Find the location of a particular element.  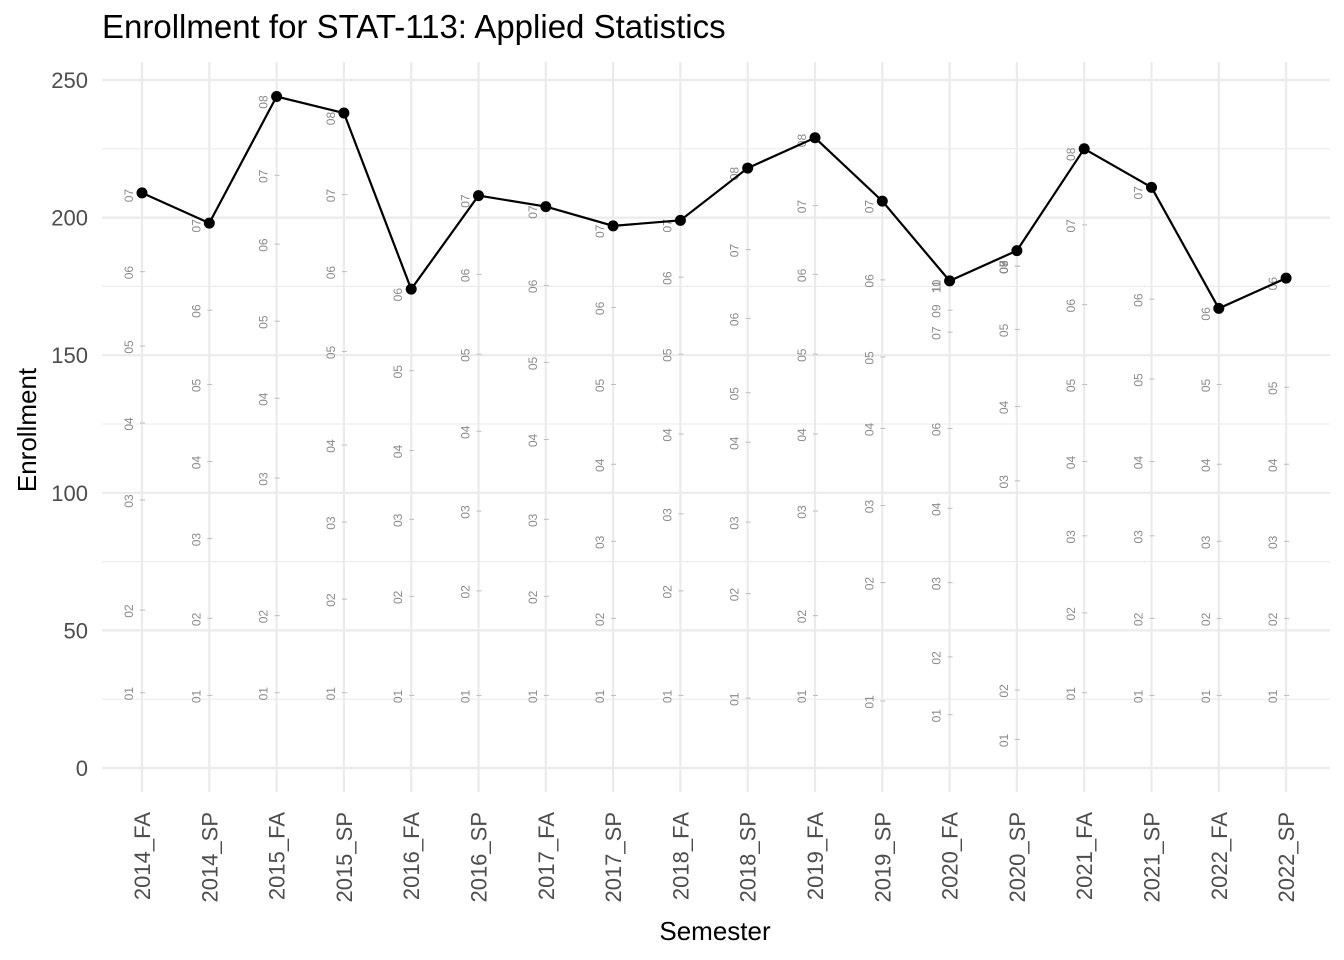

annotation-label: 09 is located at coordinates (1004, 267).